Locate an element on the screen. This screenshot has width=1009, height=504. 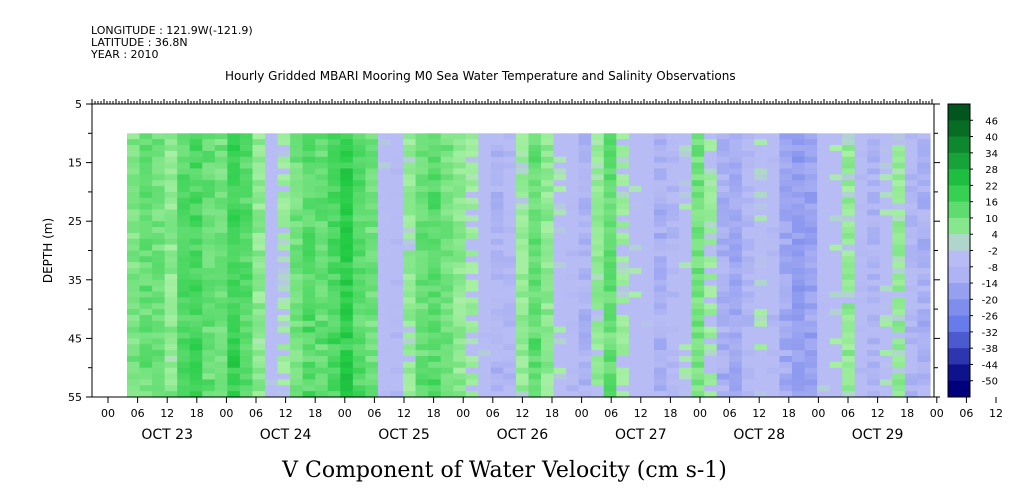
y-tick-label: 25 is located at coordinates (75, 221).